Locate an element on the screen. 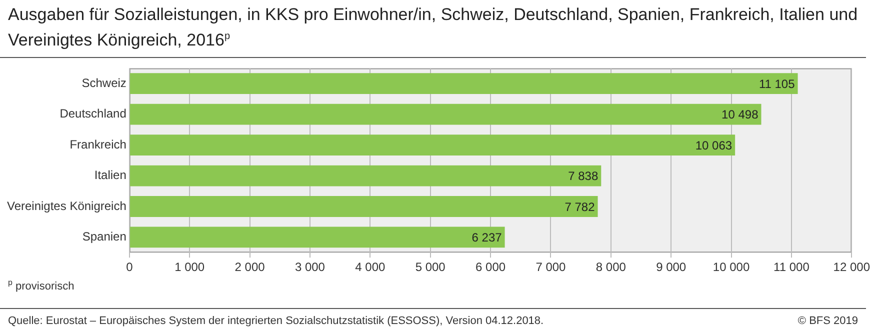 This screenshot has width=873, height=333. x-tick-label: 9 000 is located at coordinates (671, 267).